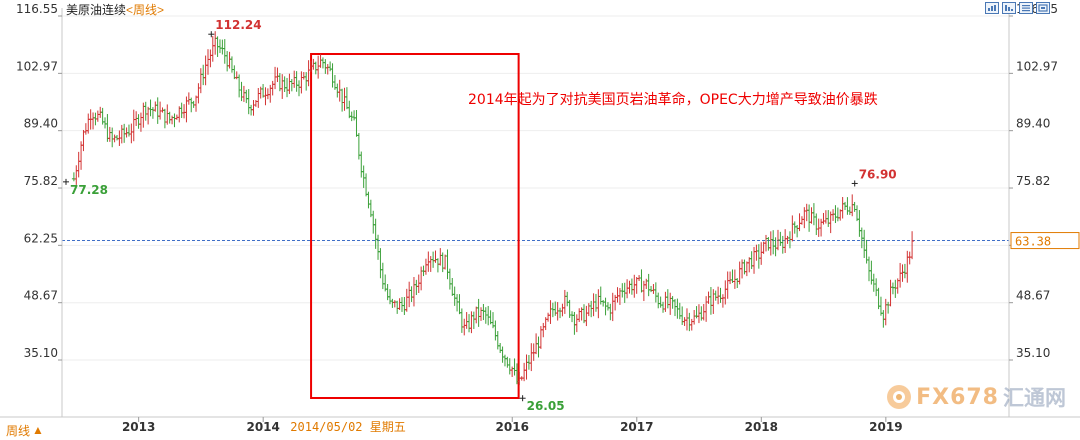 This screenshot has width=1080, height=440. What do you see at coordinates (1009, 8) in the screenshot?
I see `zoom-out-button` at bounding box center [1009, 8].